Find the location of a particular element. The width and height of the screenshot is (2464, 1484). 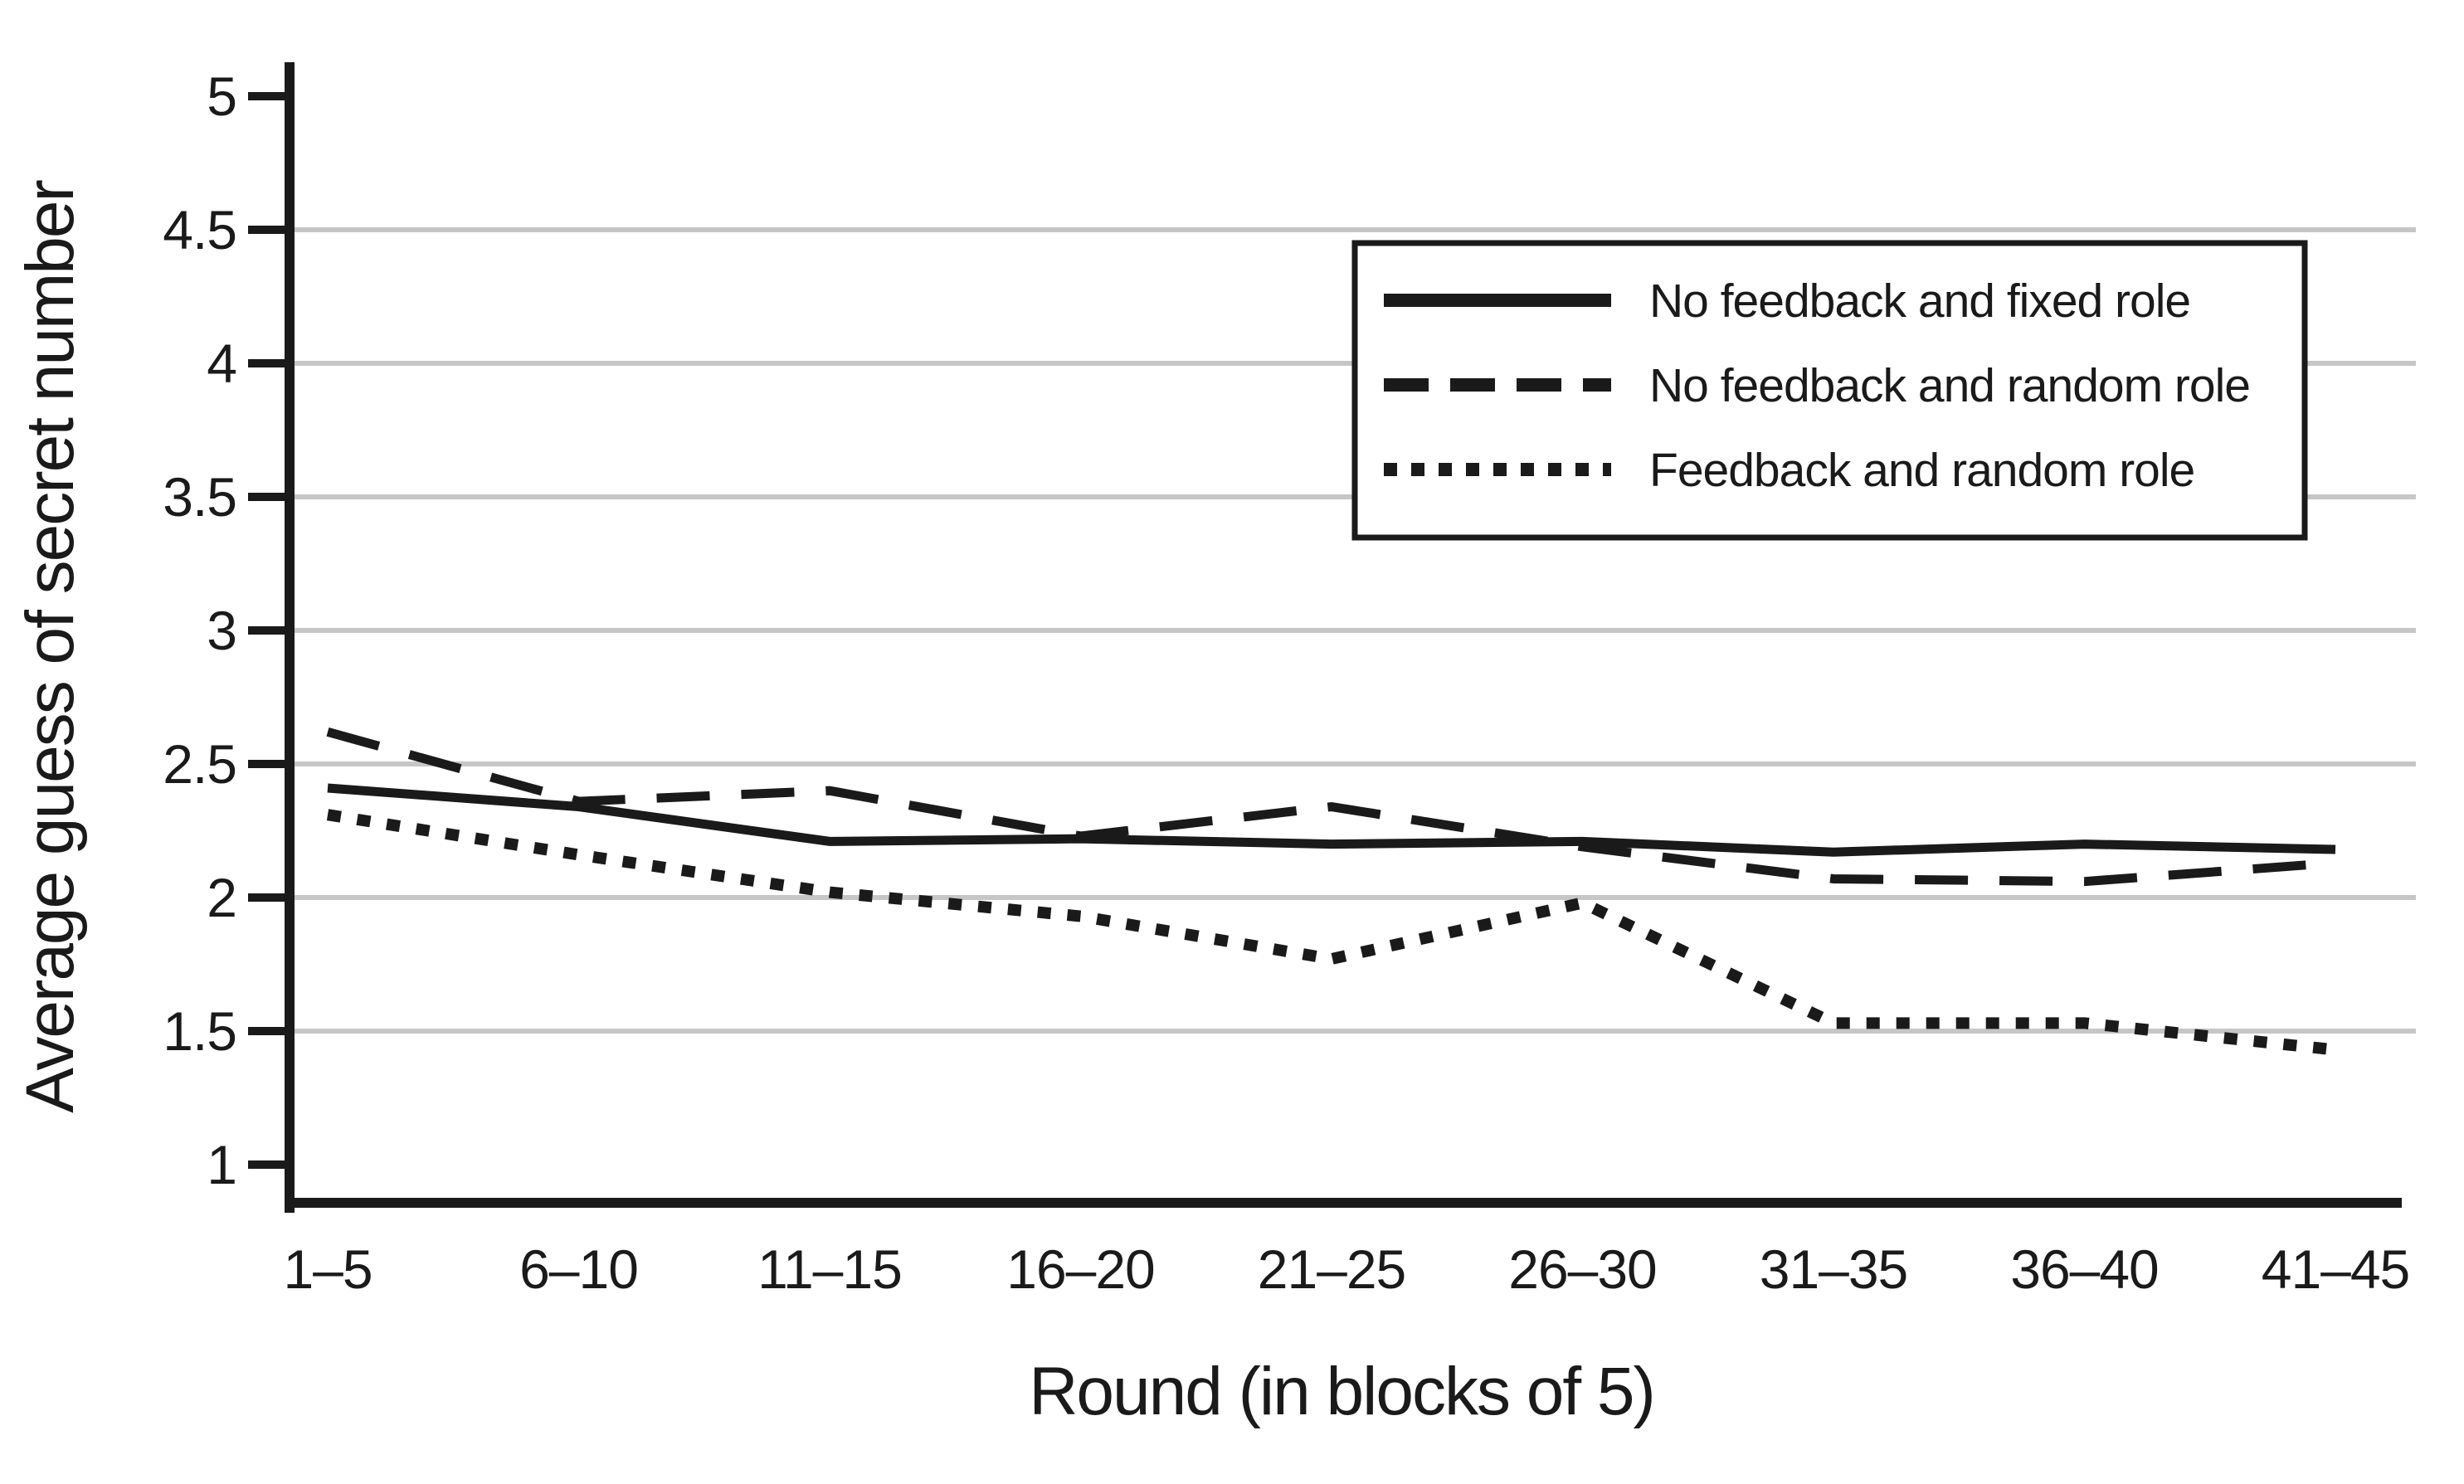

x-tick-label: 16–20 is located at coordinates (1080, 1269).